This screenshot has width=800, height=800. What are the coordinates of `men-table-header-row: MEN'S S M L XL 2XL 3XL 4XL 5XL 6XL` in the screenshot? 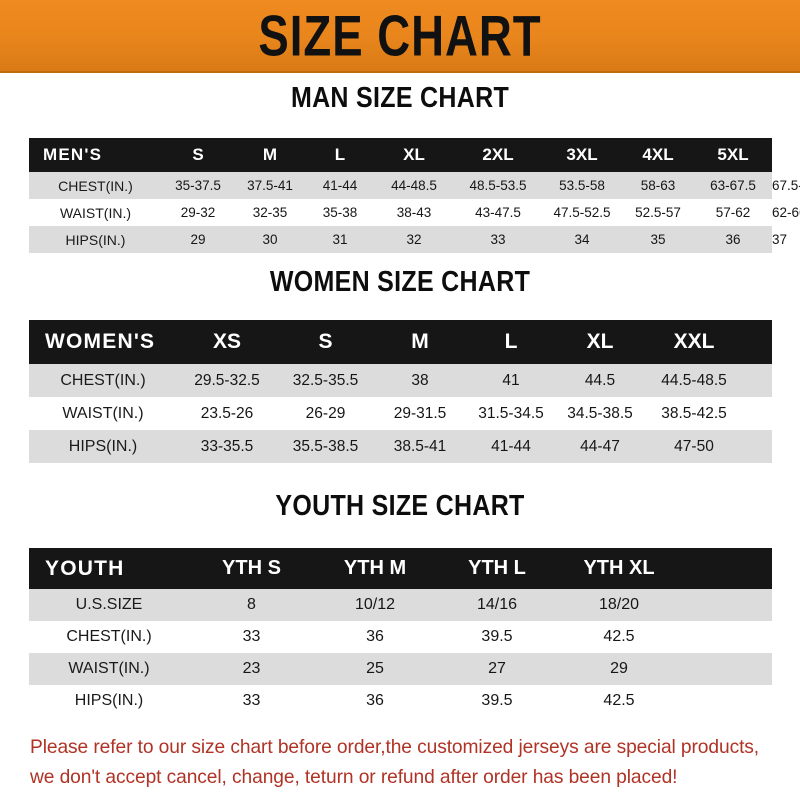 It's located at (414, 155).